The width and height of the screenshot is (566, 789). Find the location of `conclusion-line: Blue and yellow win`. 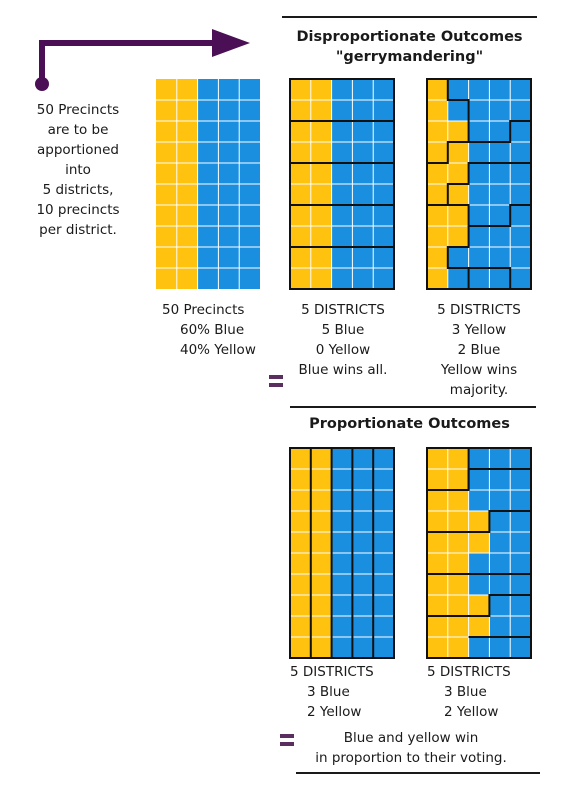

conclusion-line: Blue and yellow win is located at coordinates (411, 738).